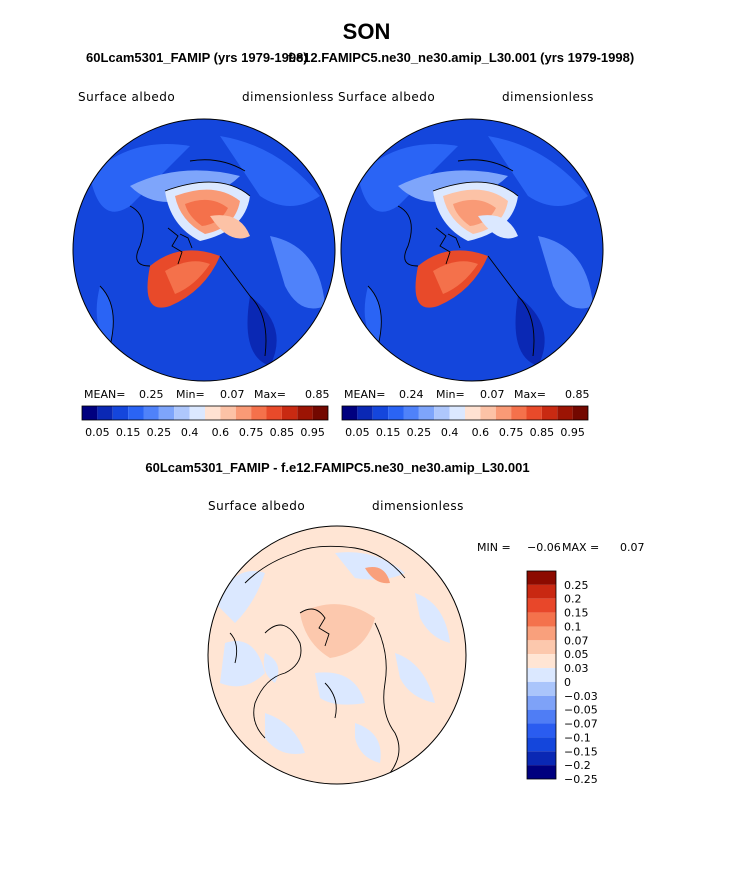  Describe the element at coordinates (465, 422) in the screenshot. I see `right-colorbar: 0.05 0.15 0.25 0.4 0.6 0.75 0.85 0.95` at that location.